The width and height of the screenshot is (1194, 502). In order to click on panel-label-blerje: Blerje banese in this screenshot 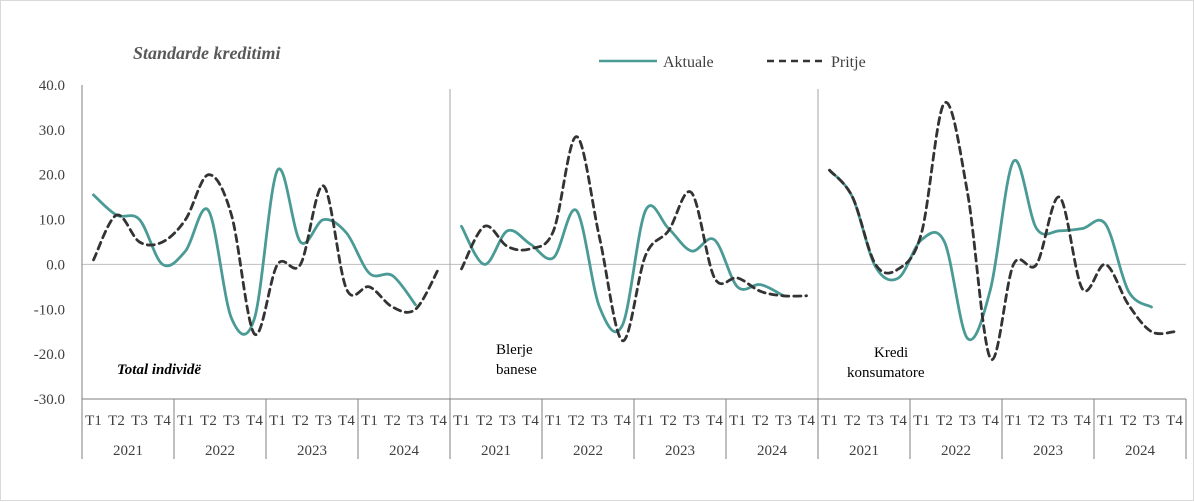, I will do `click(516, 360)`.